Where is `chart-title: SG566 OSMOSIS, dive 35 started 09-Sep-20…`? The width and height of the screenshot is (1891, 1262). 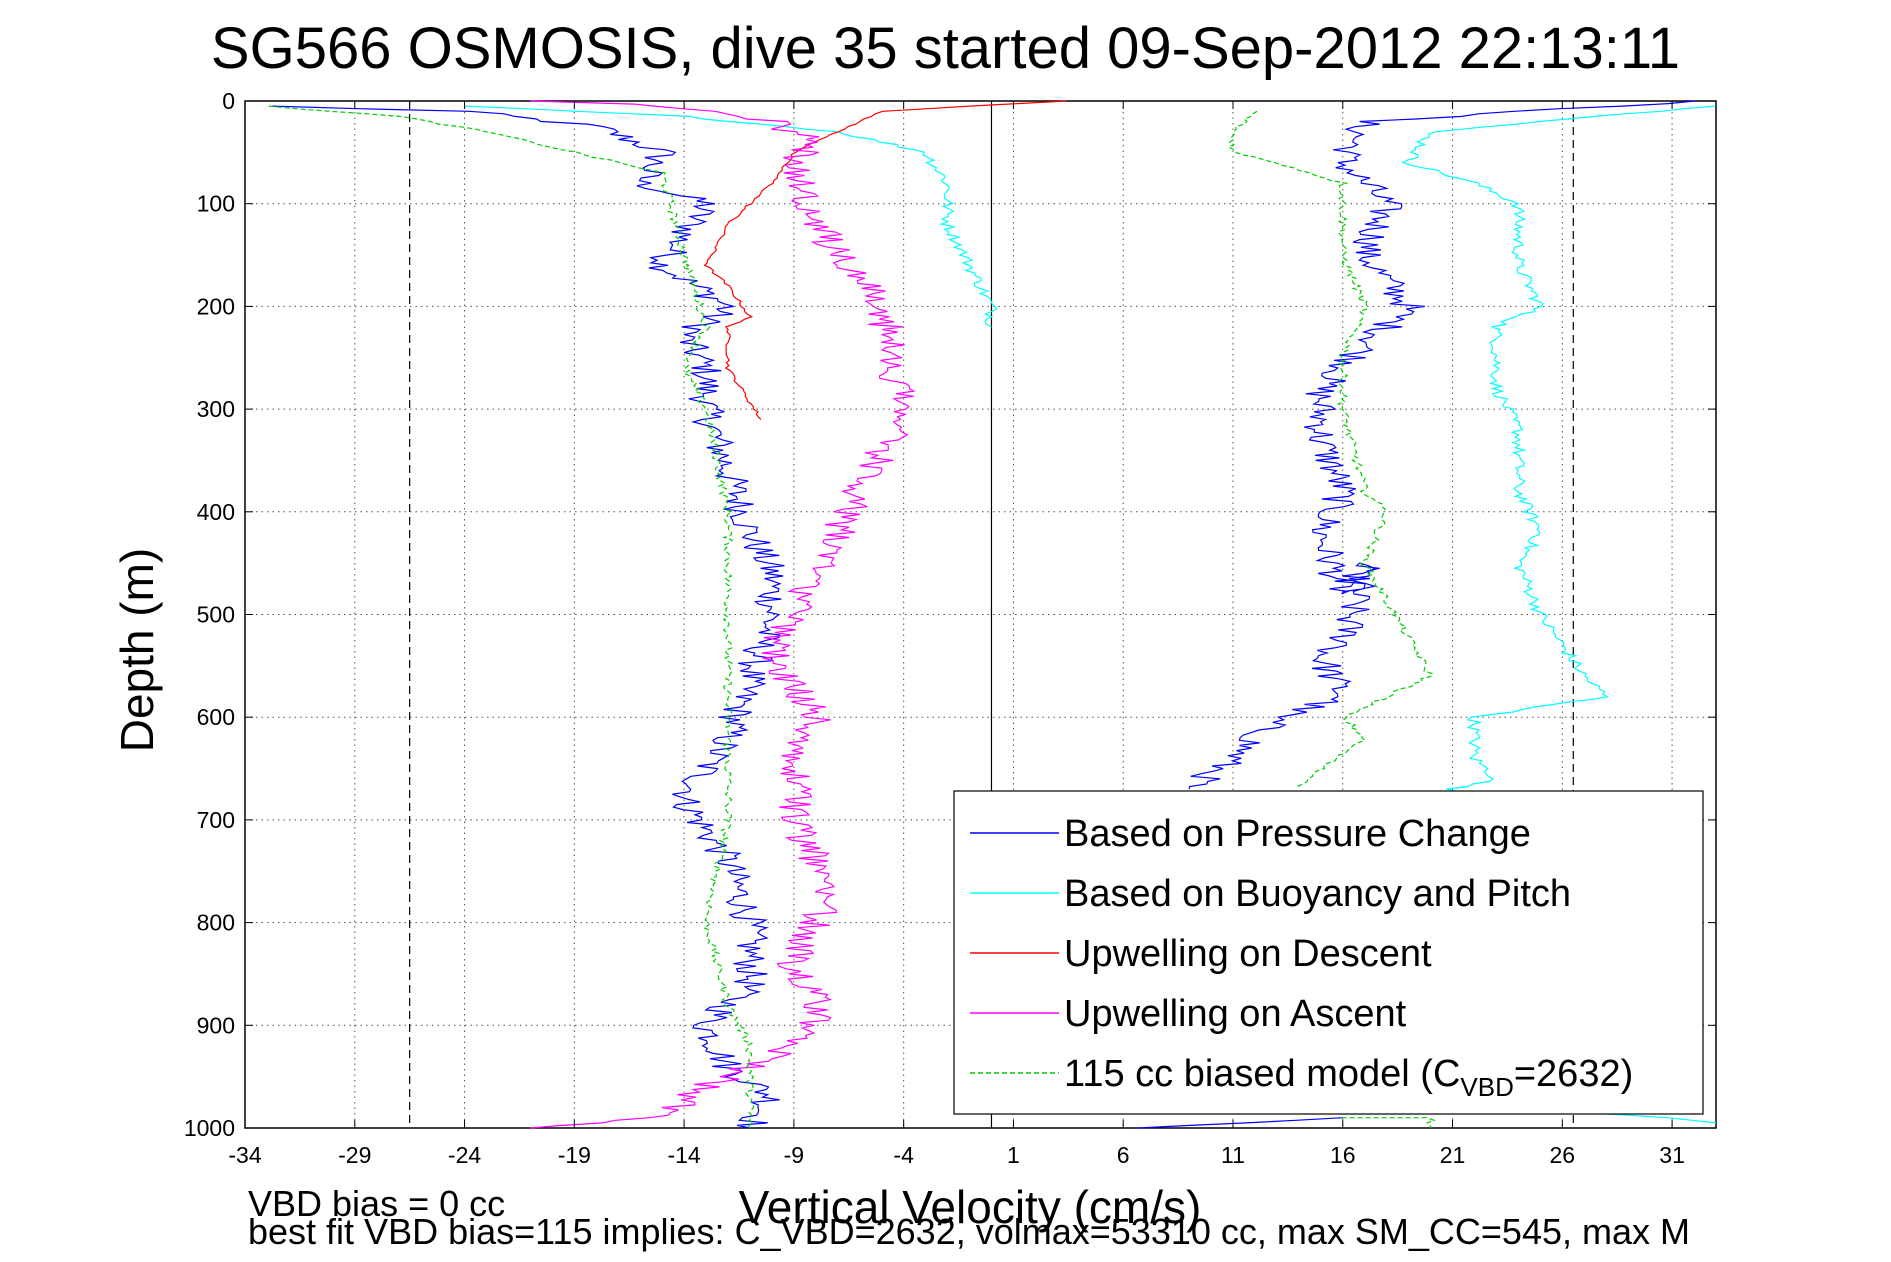 chart-title: SG566 OSMOSIS, dive 35 started 09-Sep-20… is located at coordinates (945, 48).